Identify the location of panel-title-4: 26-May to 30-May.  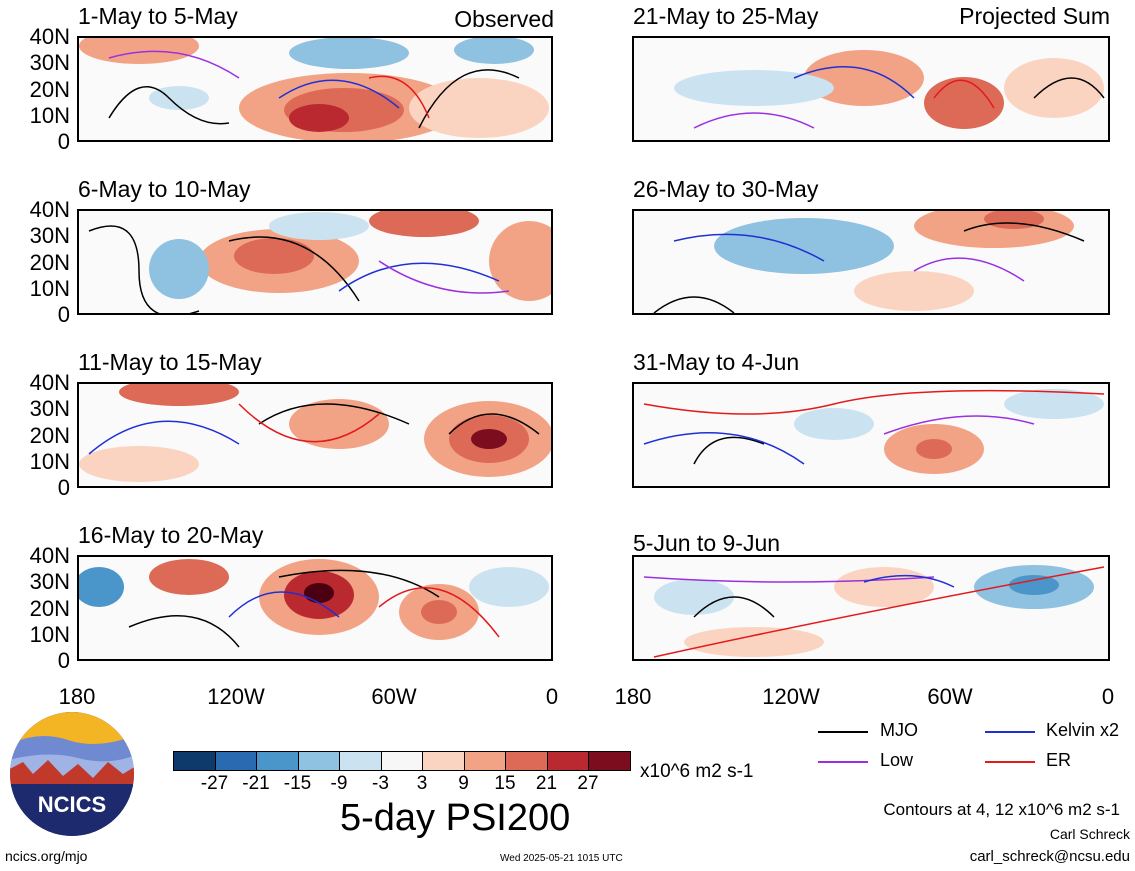
(726, 189).